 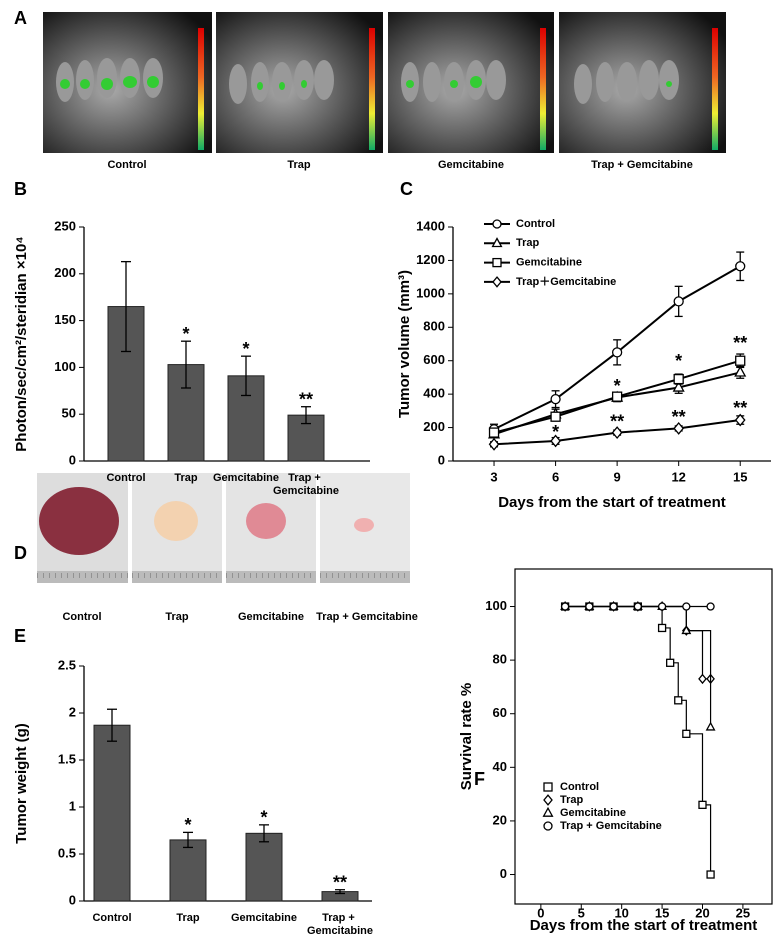 I want to click on y-tick-label: 50, so click(x=69, y=413).